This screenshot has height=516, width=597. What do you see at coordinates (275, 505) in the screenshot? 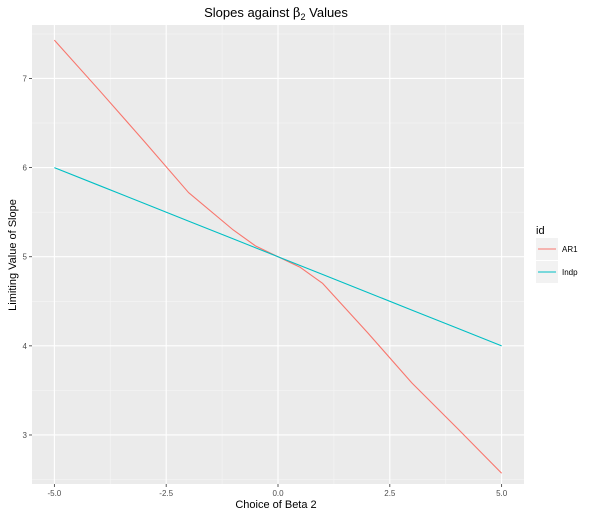
I see `x-axis-title: Choice of Beta 2` at bounding box center [275, 505].